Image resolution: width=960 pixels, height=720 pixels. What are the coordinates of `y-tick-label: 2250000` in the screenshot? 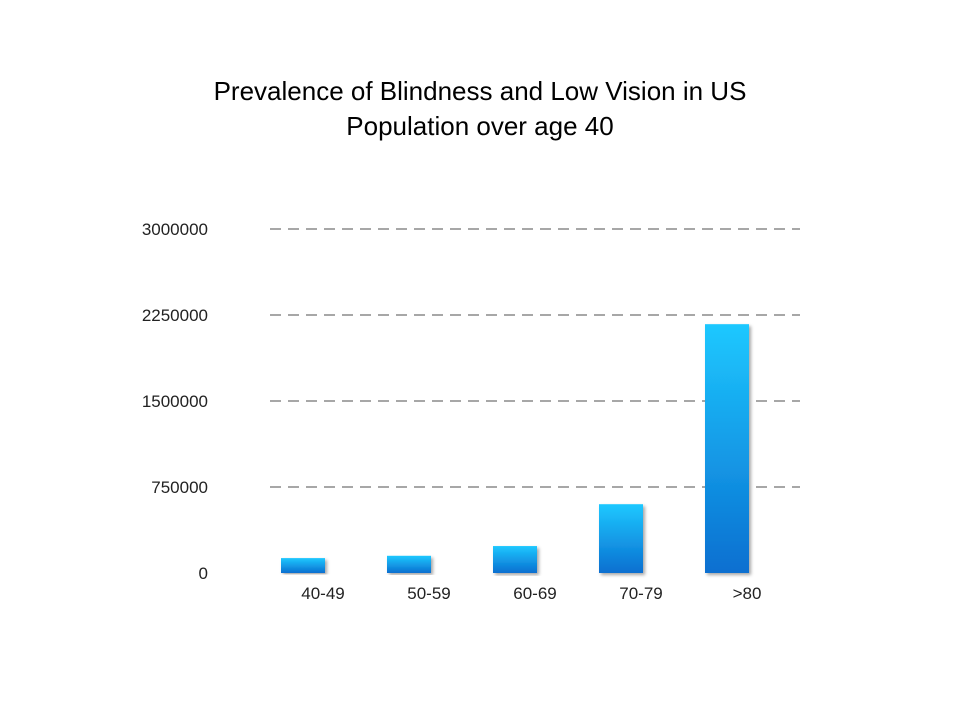 It's located at (175, 315).